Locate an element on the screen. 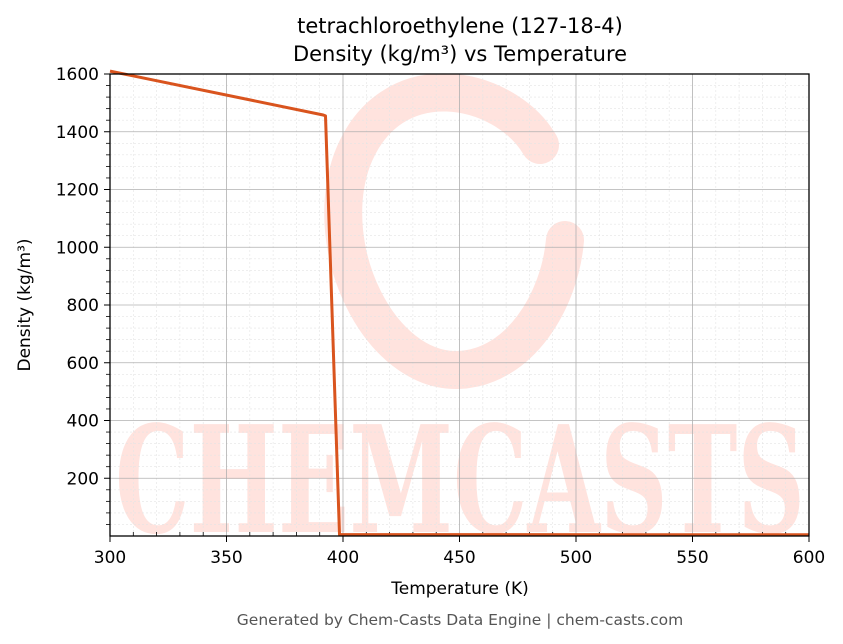 This screenshot has height=644, width=843. x-tick-label: 400 is located at coordinates (343, 558).